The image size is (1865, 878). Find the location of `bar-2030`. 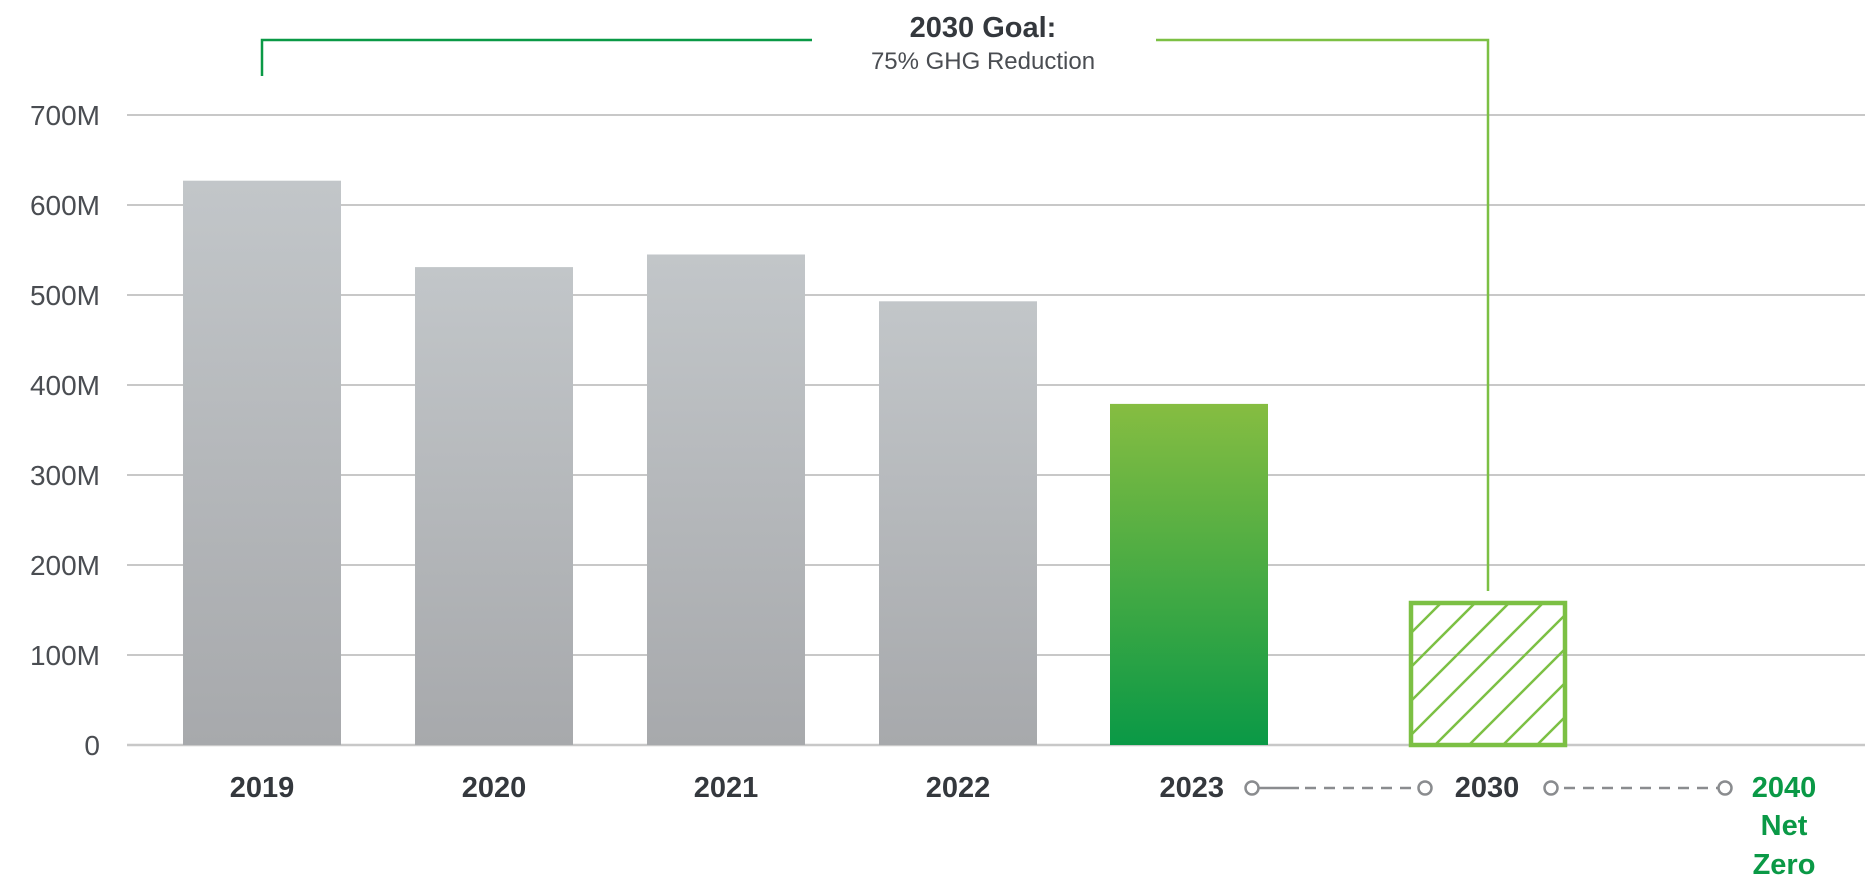

bar-2030 is located at coordinates (1488, 674).